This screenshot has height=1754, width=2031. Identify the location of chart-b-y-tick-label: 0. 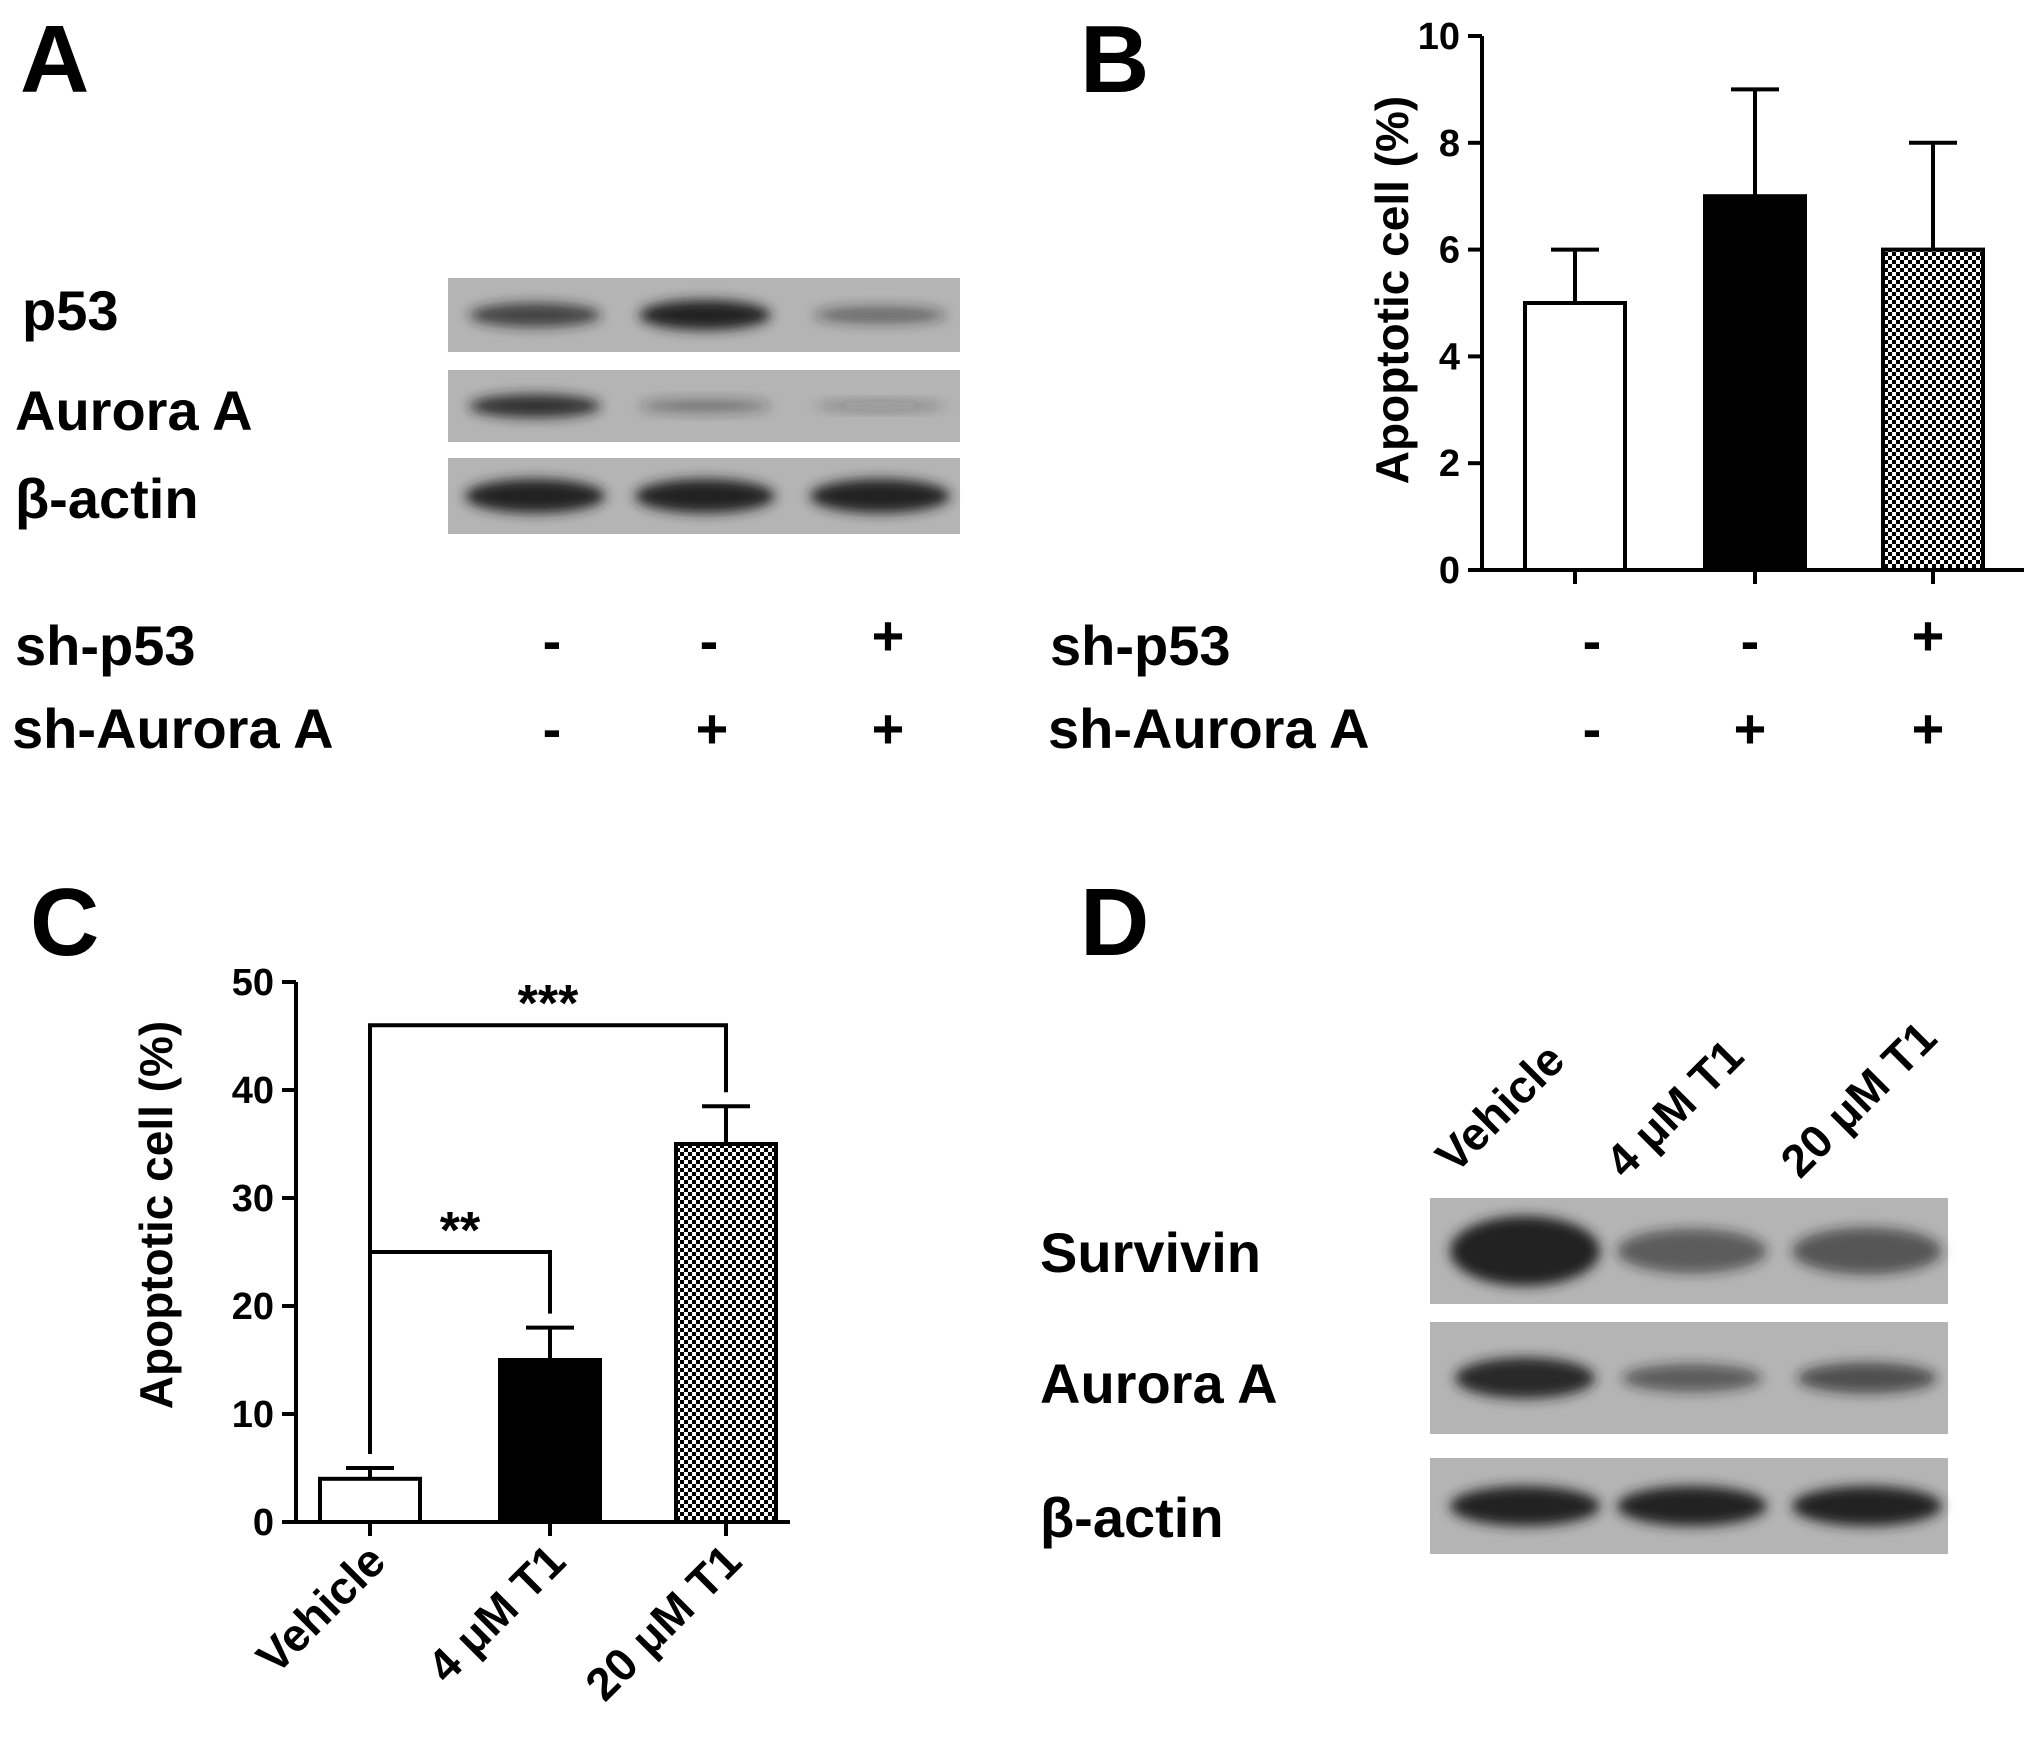
(1449, 571).